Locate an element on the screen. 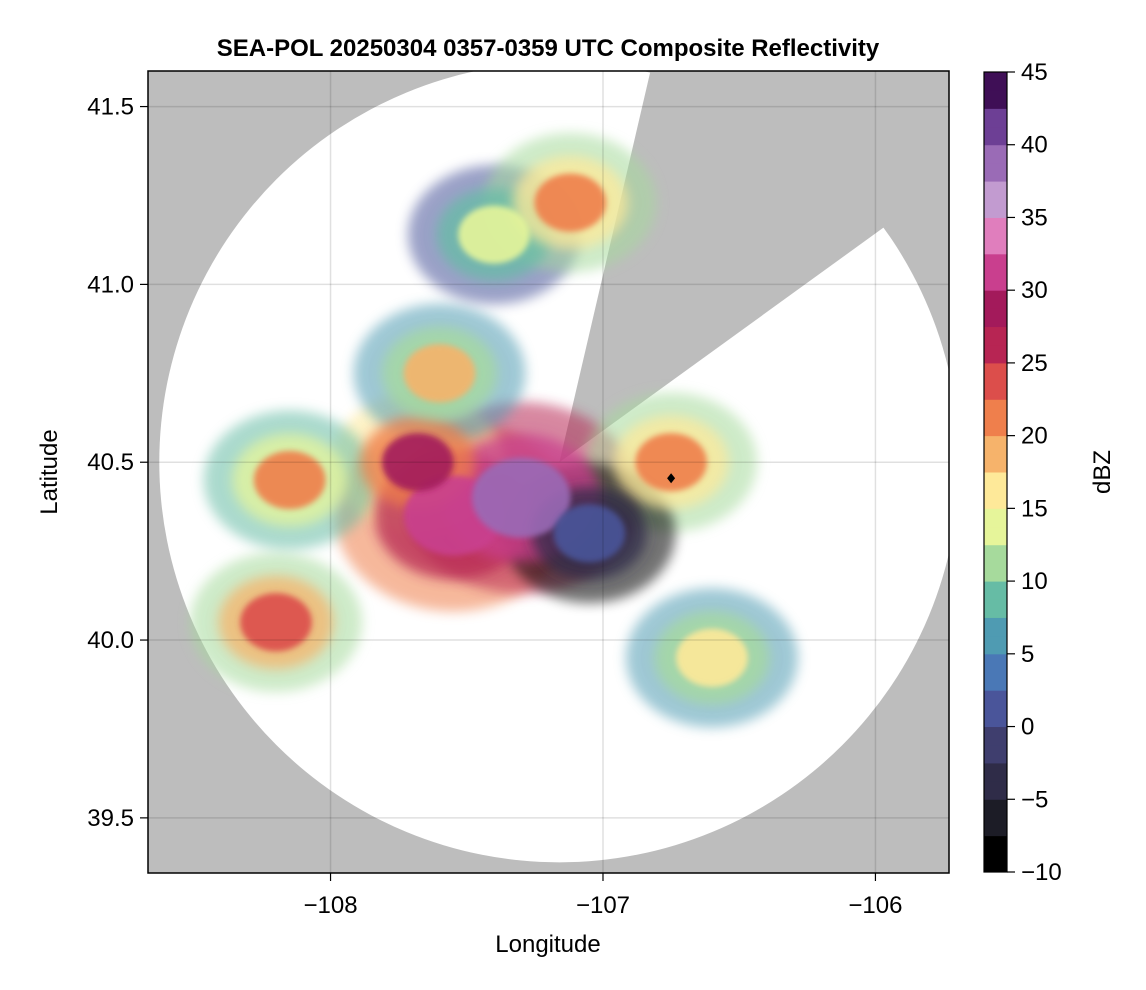  x-axis: −108 −107 −106 is located at coordinates (603, 896).